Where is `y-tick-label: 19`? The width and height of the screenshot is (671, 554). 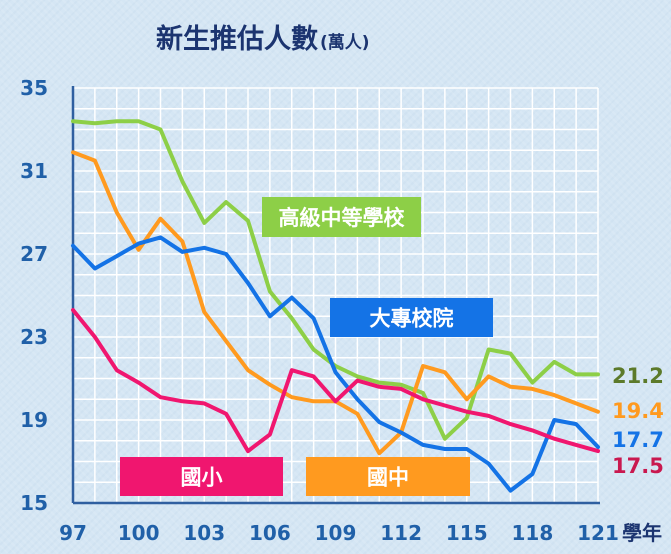 y-tick-label: 19 is located at coordinates (34, 420).